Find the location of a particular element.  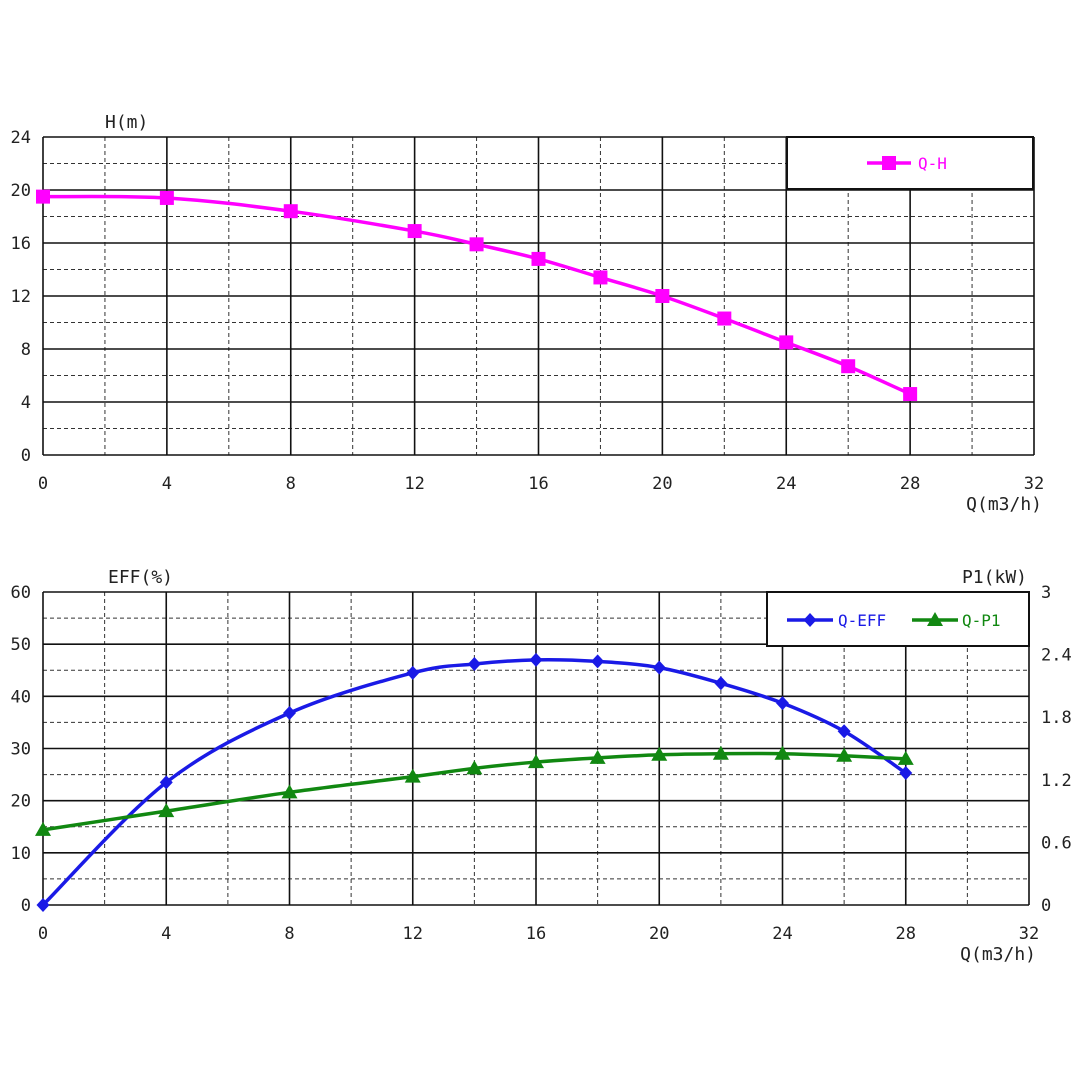

y-tick-label: 4 is located at coordinates (26, 403).